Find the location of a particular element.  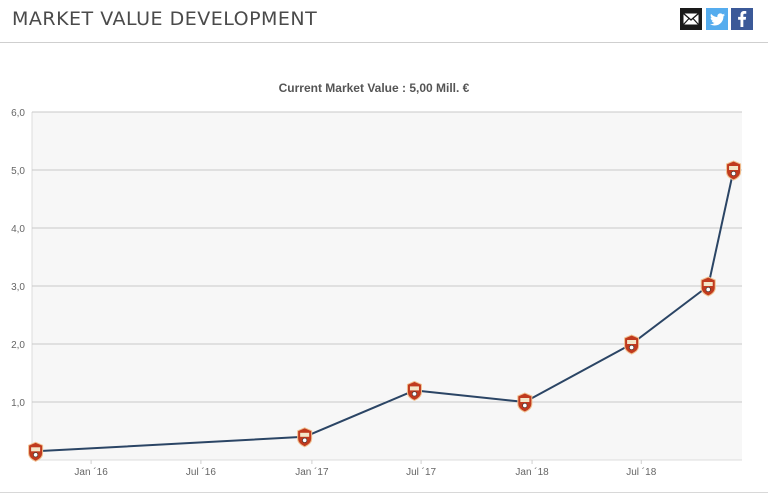

x-tick-label: Jan ´18 is located at coordinates (532, 472).